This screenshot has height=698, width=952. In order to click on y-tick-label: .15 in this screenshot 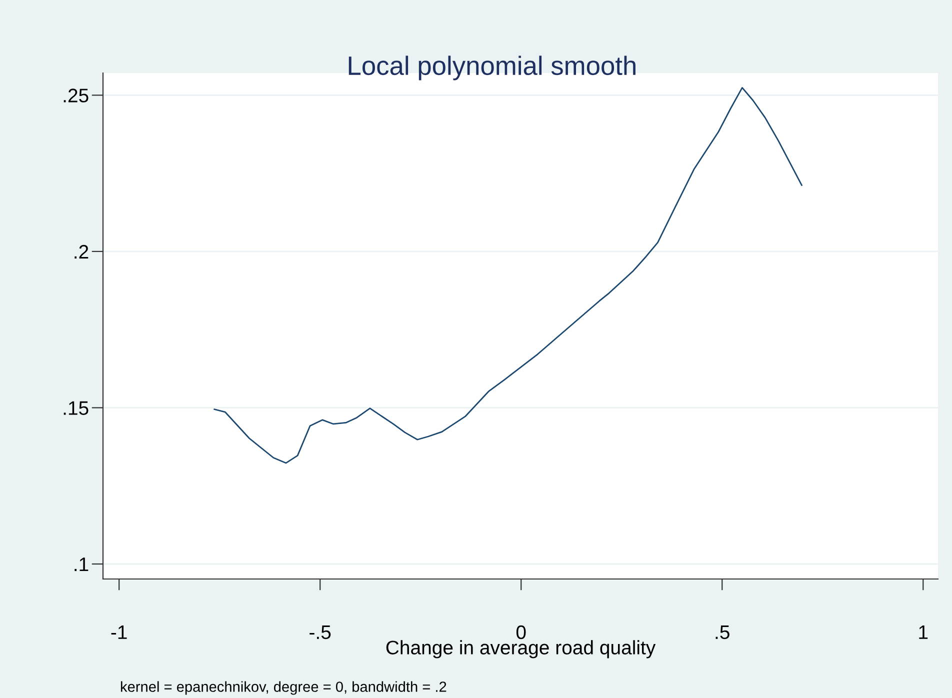, I will do `click(76, 408)`.